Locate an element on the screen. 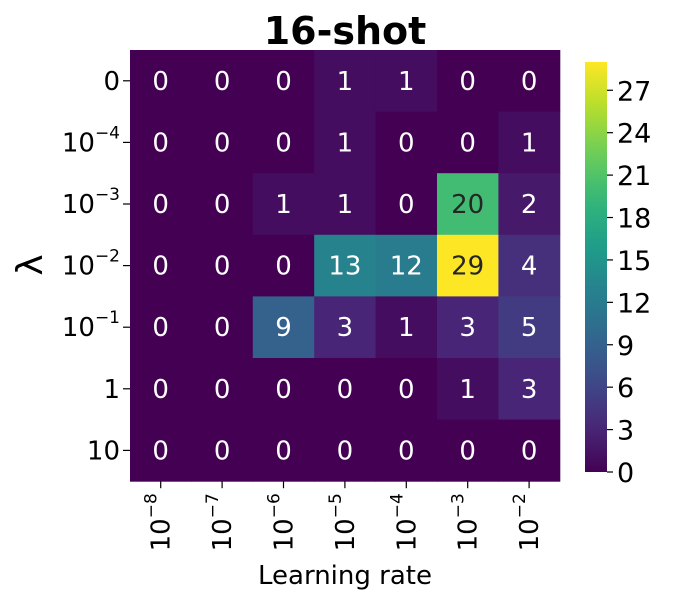 Image resolution: width=700 pixels, height=600 pixels. x-tick-label: 10−5 is located at coordinates (343, 522).